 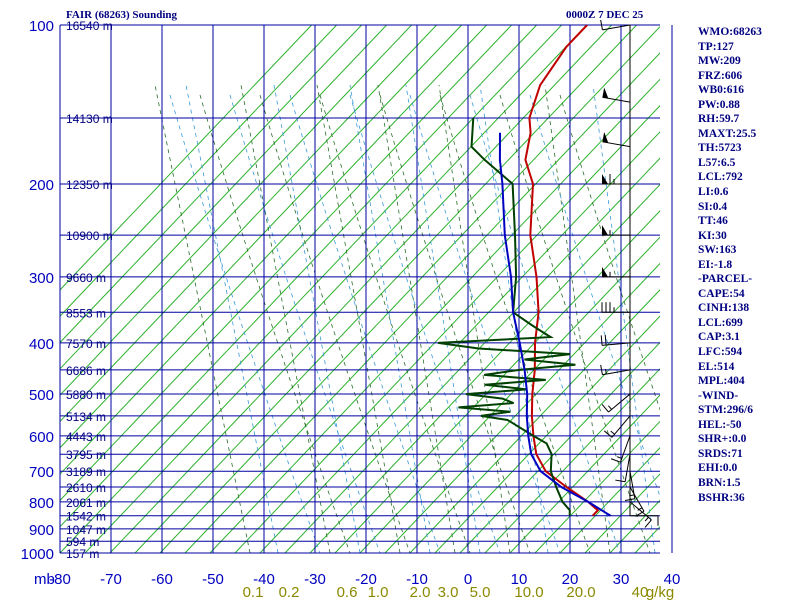 I want to click on height-label: 157 m, so click(x=82, y=554).